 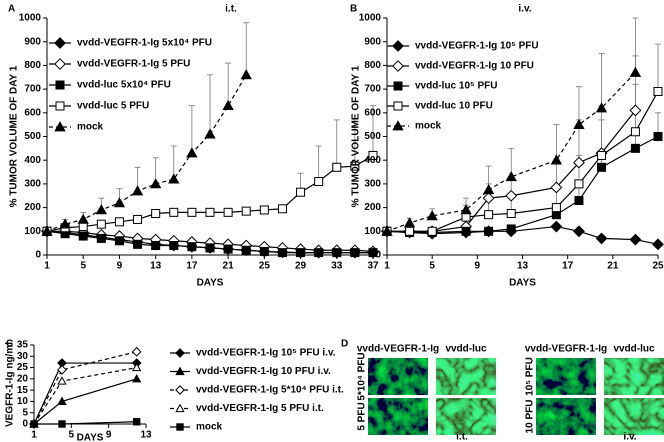 I want to click on route-label: i.t., so click(x=462, y=437).